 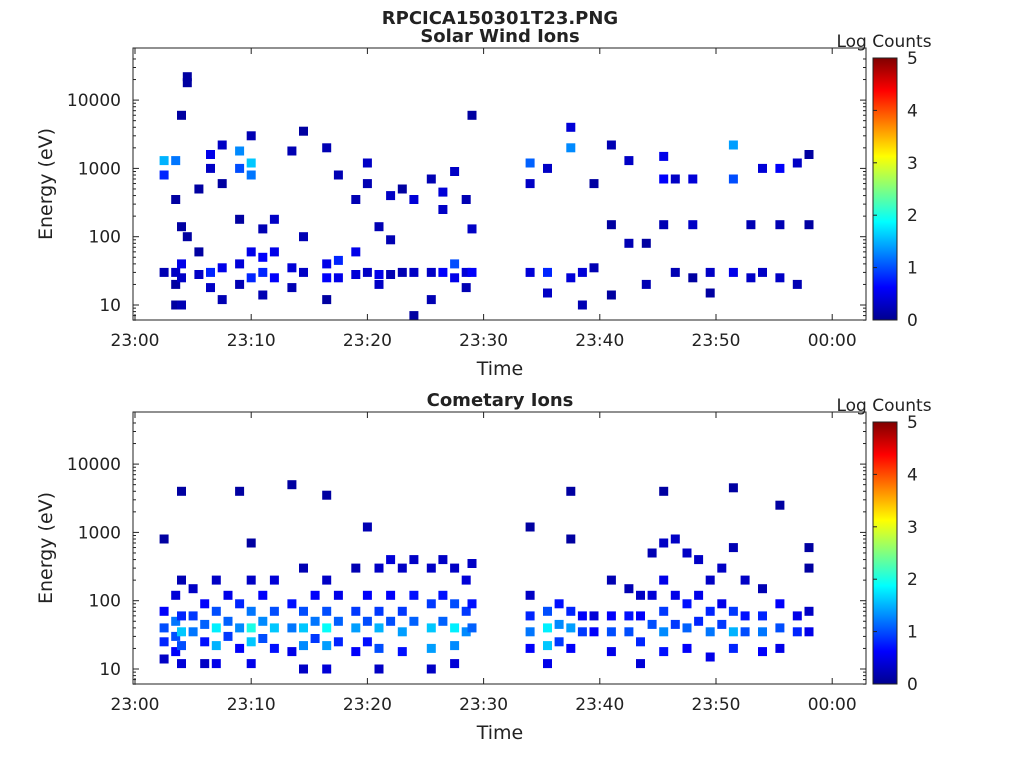 What do you see at coordinates (99, 533) in the screenshot?
I see `y-tick-label: 1000` at bounding box center [99, 533].